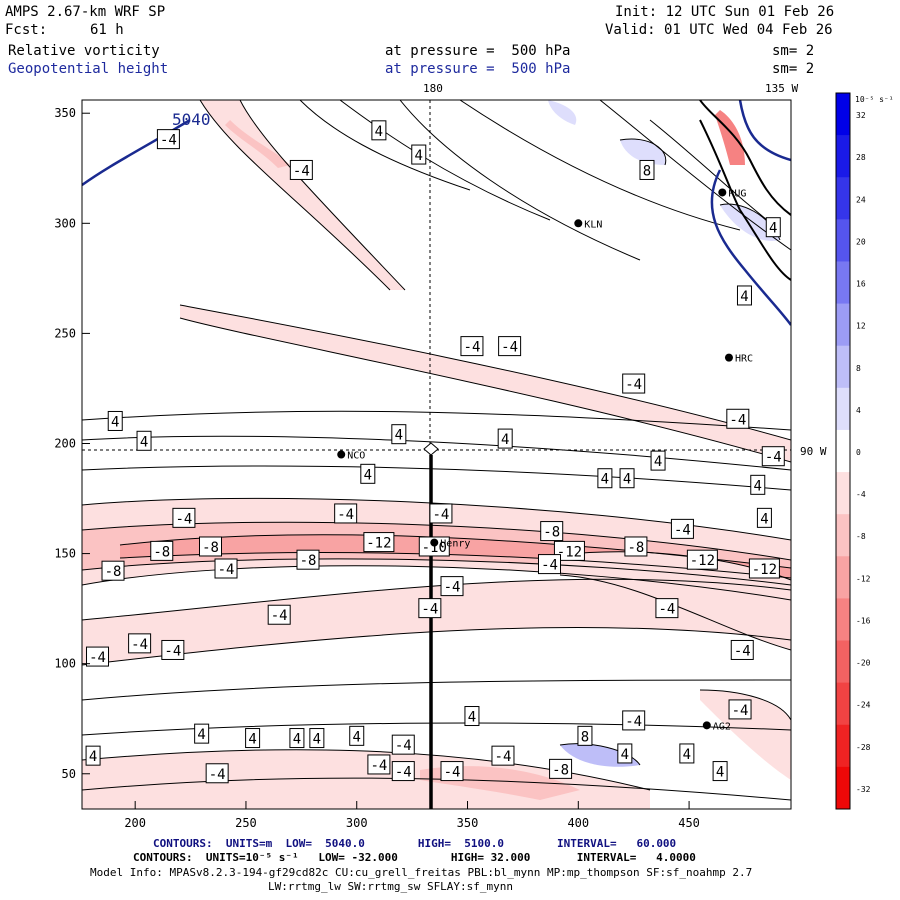 This screenshot has width=900, height=900. Describe the element at coordinates (65, 223) in the screenshot. I see `y-tick-label: 300` at that location.